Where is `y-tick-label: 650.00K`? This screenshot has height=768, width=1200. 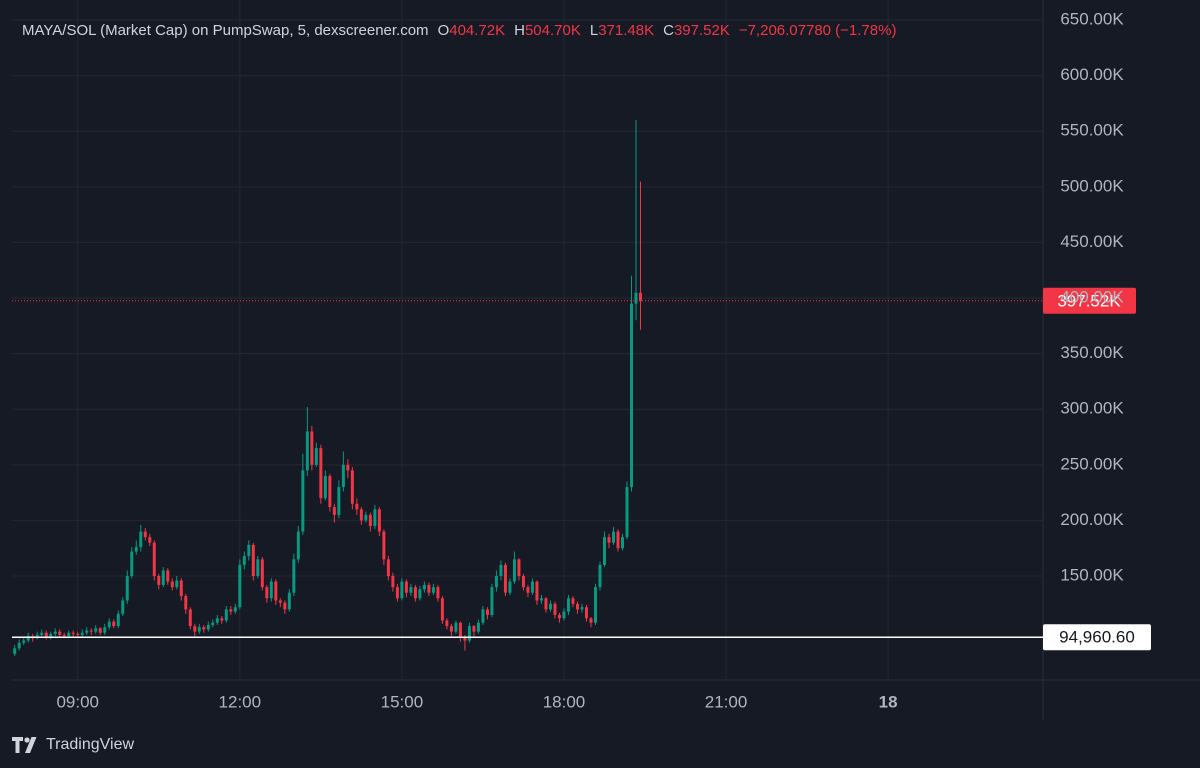
y-tick-label: 650.00K is located at coordinates (1092, 19).